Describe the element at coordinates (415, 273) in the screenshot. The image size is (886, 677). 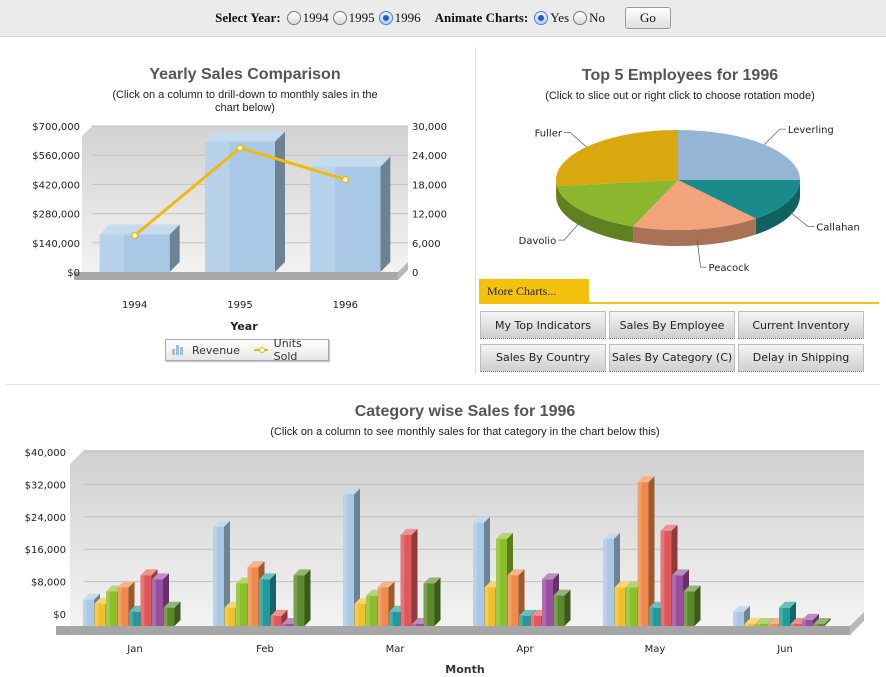
I see `y2-tick-label: 0` at that location.